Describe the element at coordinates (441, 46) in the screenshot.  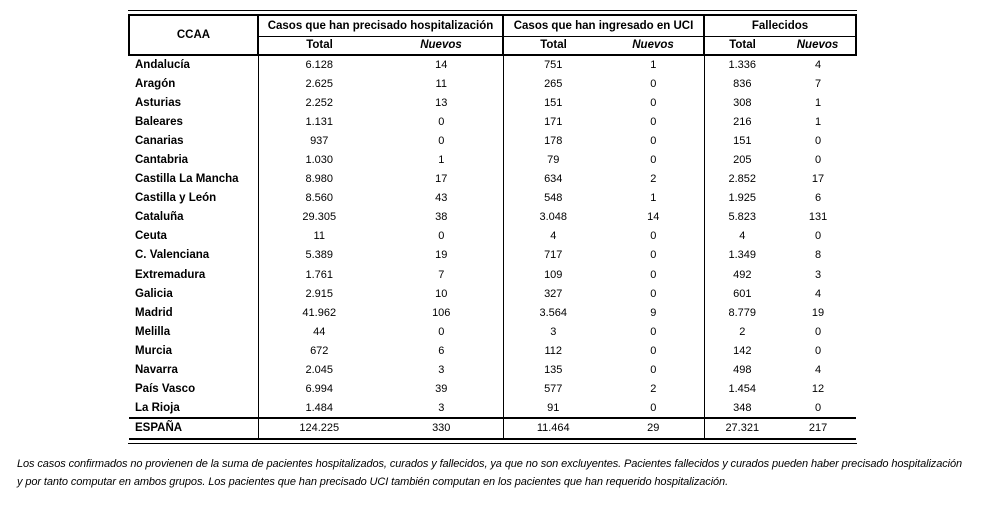
I see `hosp-nuevos-header: Nuevos` at that location.